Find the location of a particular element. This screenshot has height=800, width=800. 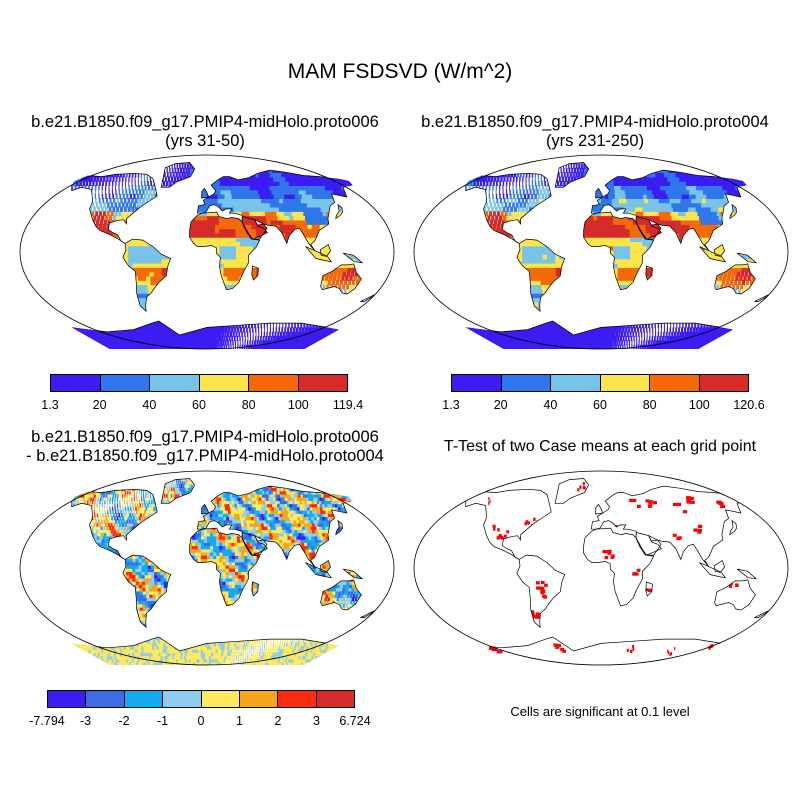

map-difference is located at coordinates (207, 568).